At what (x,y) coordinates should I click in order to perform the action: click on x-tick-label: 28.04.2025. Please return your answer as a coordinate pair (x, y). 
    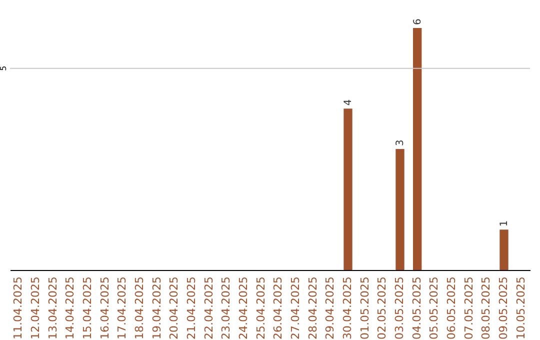
    Looking at the image, I should click on (313, 308).